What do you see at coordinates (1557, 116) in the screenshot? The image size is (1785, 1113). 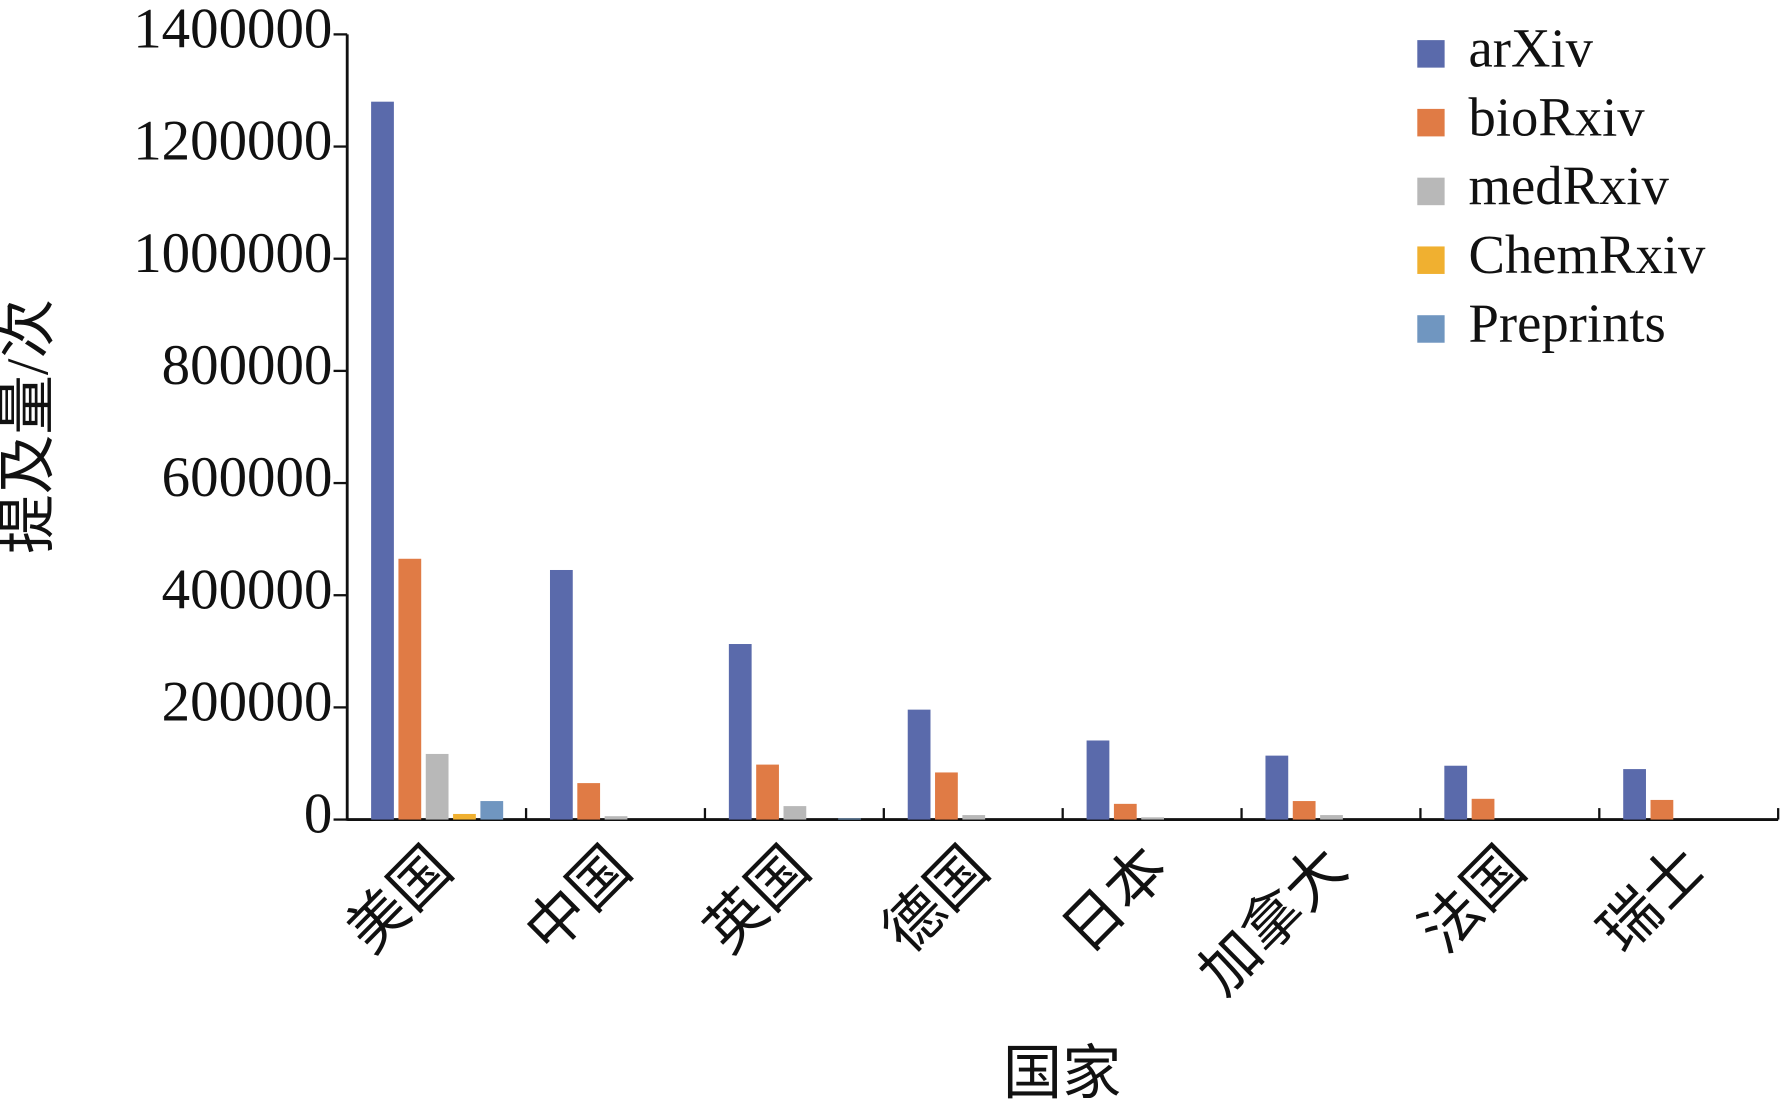 I see `legend-label: bioRxiv` at bounding box center [1557, 116].